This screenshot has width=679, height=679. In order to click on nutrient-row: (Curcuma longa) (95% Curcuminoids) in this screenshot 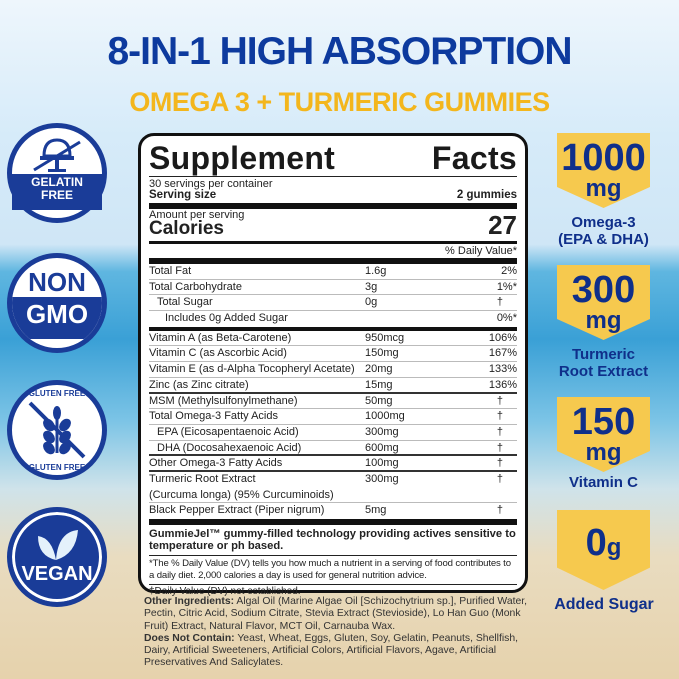, I will do `click(333, 496)`.